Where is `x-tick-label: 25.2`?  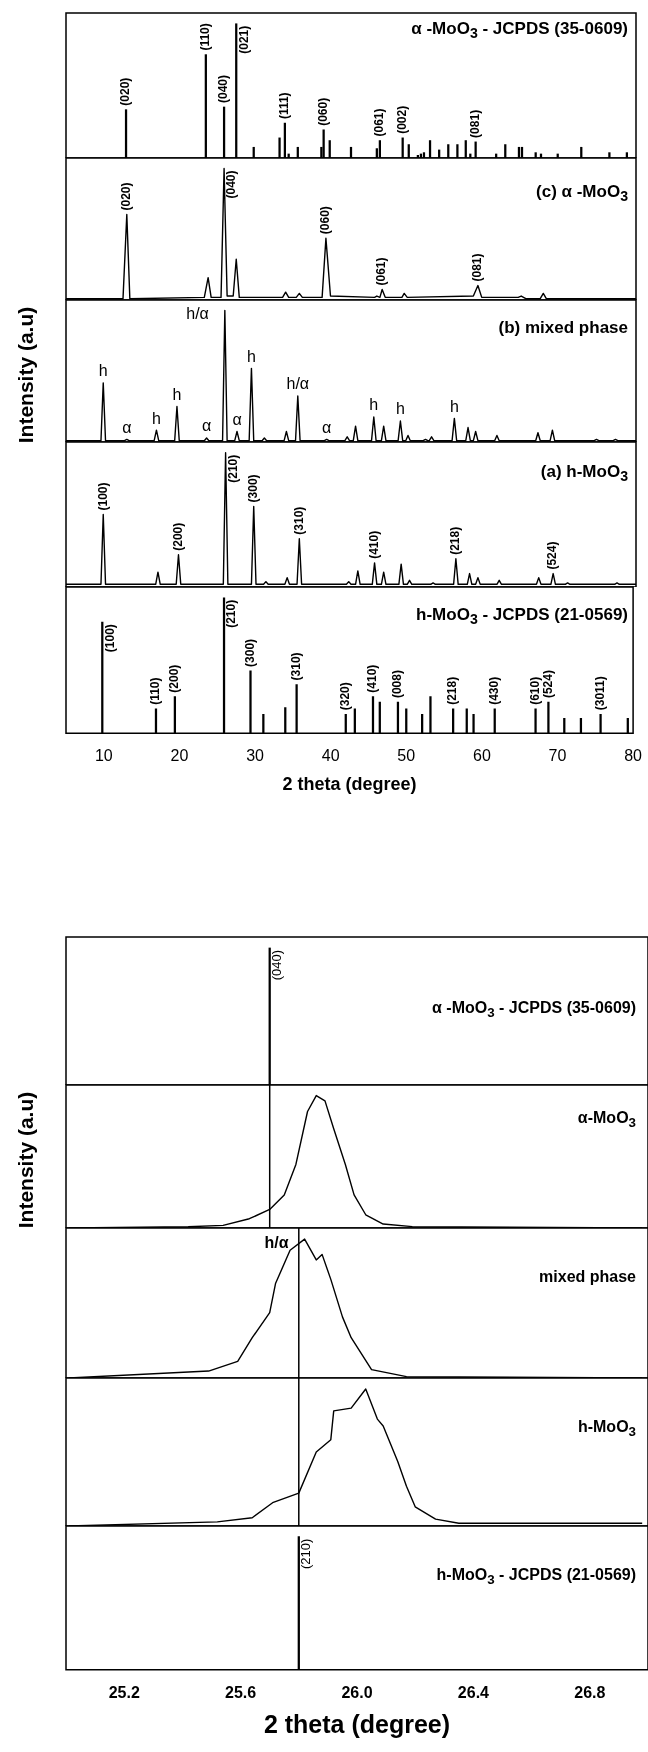 x-tick-label: 25.2 is located at coordinates (124, 1692).